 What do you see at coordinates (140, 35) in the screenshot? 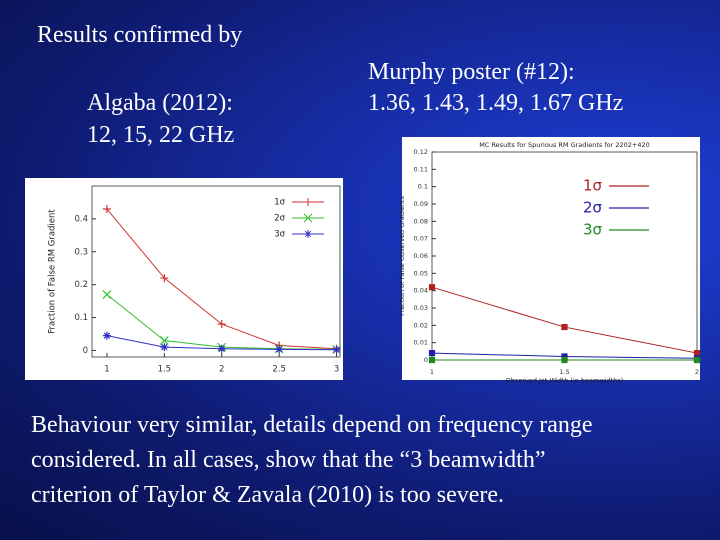
I see `heading: Results confirmed by` at bounding box center [140, 35].